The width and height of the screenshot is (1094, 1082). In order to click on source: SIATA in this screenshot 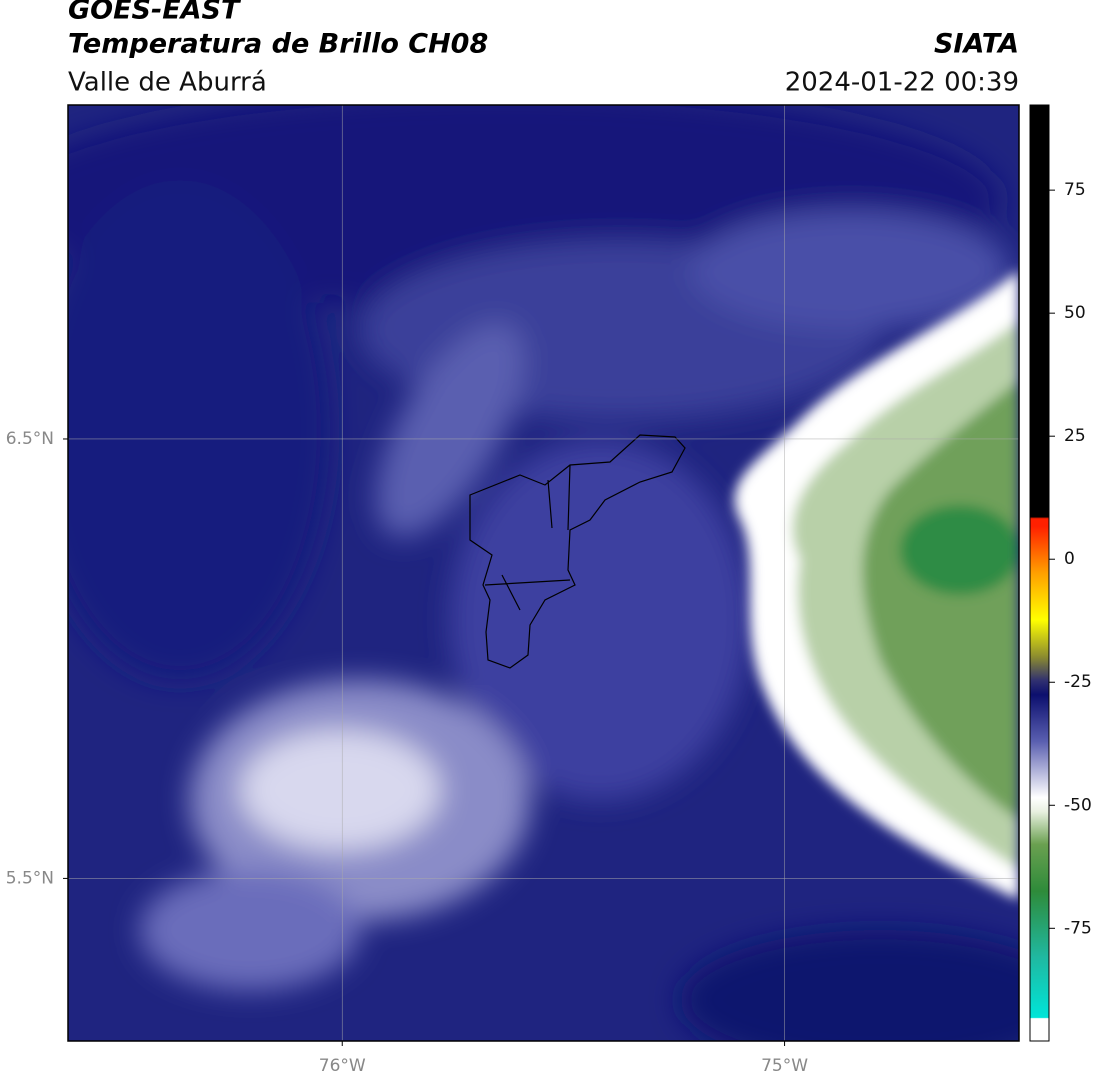, I will do `click(976, 44)`.